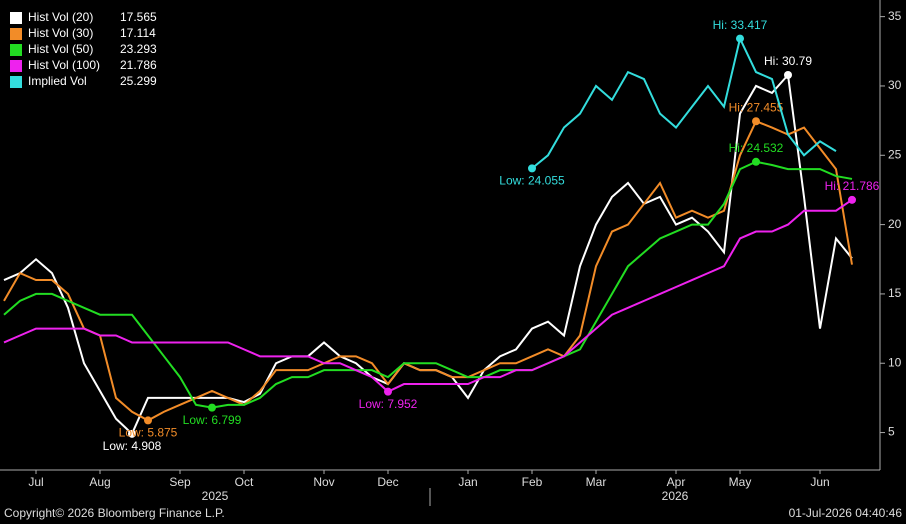 The height and width of the screenshot is (524, 906). What do you see at coordinates (756, 148) in the screenshot?
I see `extreme-label: Hi: 24.532` at bounding box center [756, 148].